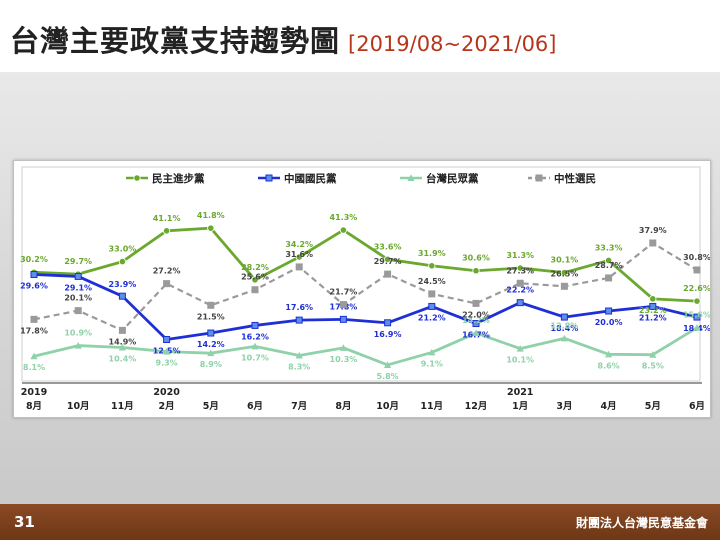 The image size is (720, 540). Describe the element at coordinates (696, 288) in the screenshot. I see `data-label: 22.6%` at that location.